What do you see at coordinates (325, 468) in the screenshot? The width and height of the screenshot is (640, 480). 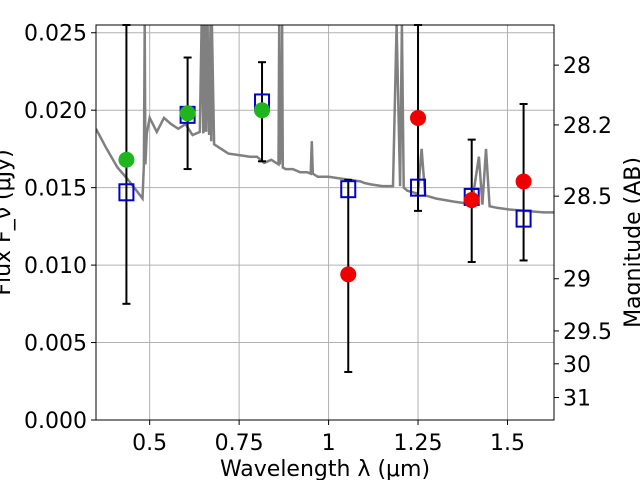 I see `x-axis-label: Wavelength λ (μm)` at bounding box center [325, 468].